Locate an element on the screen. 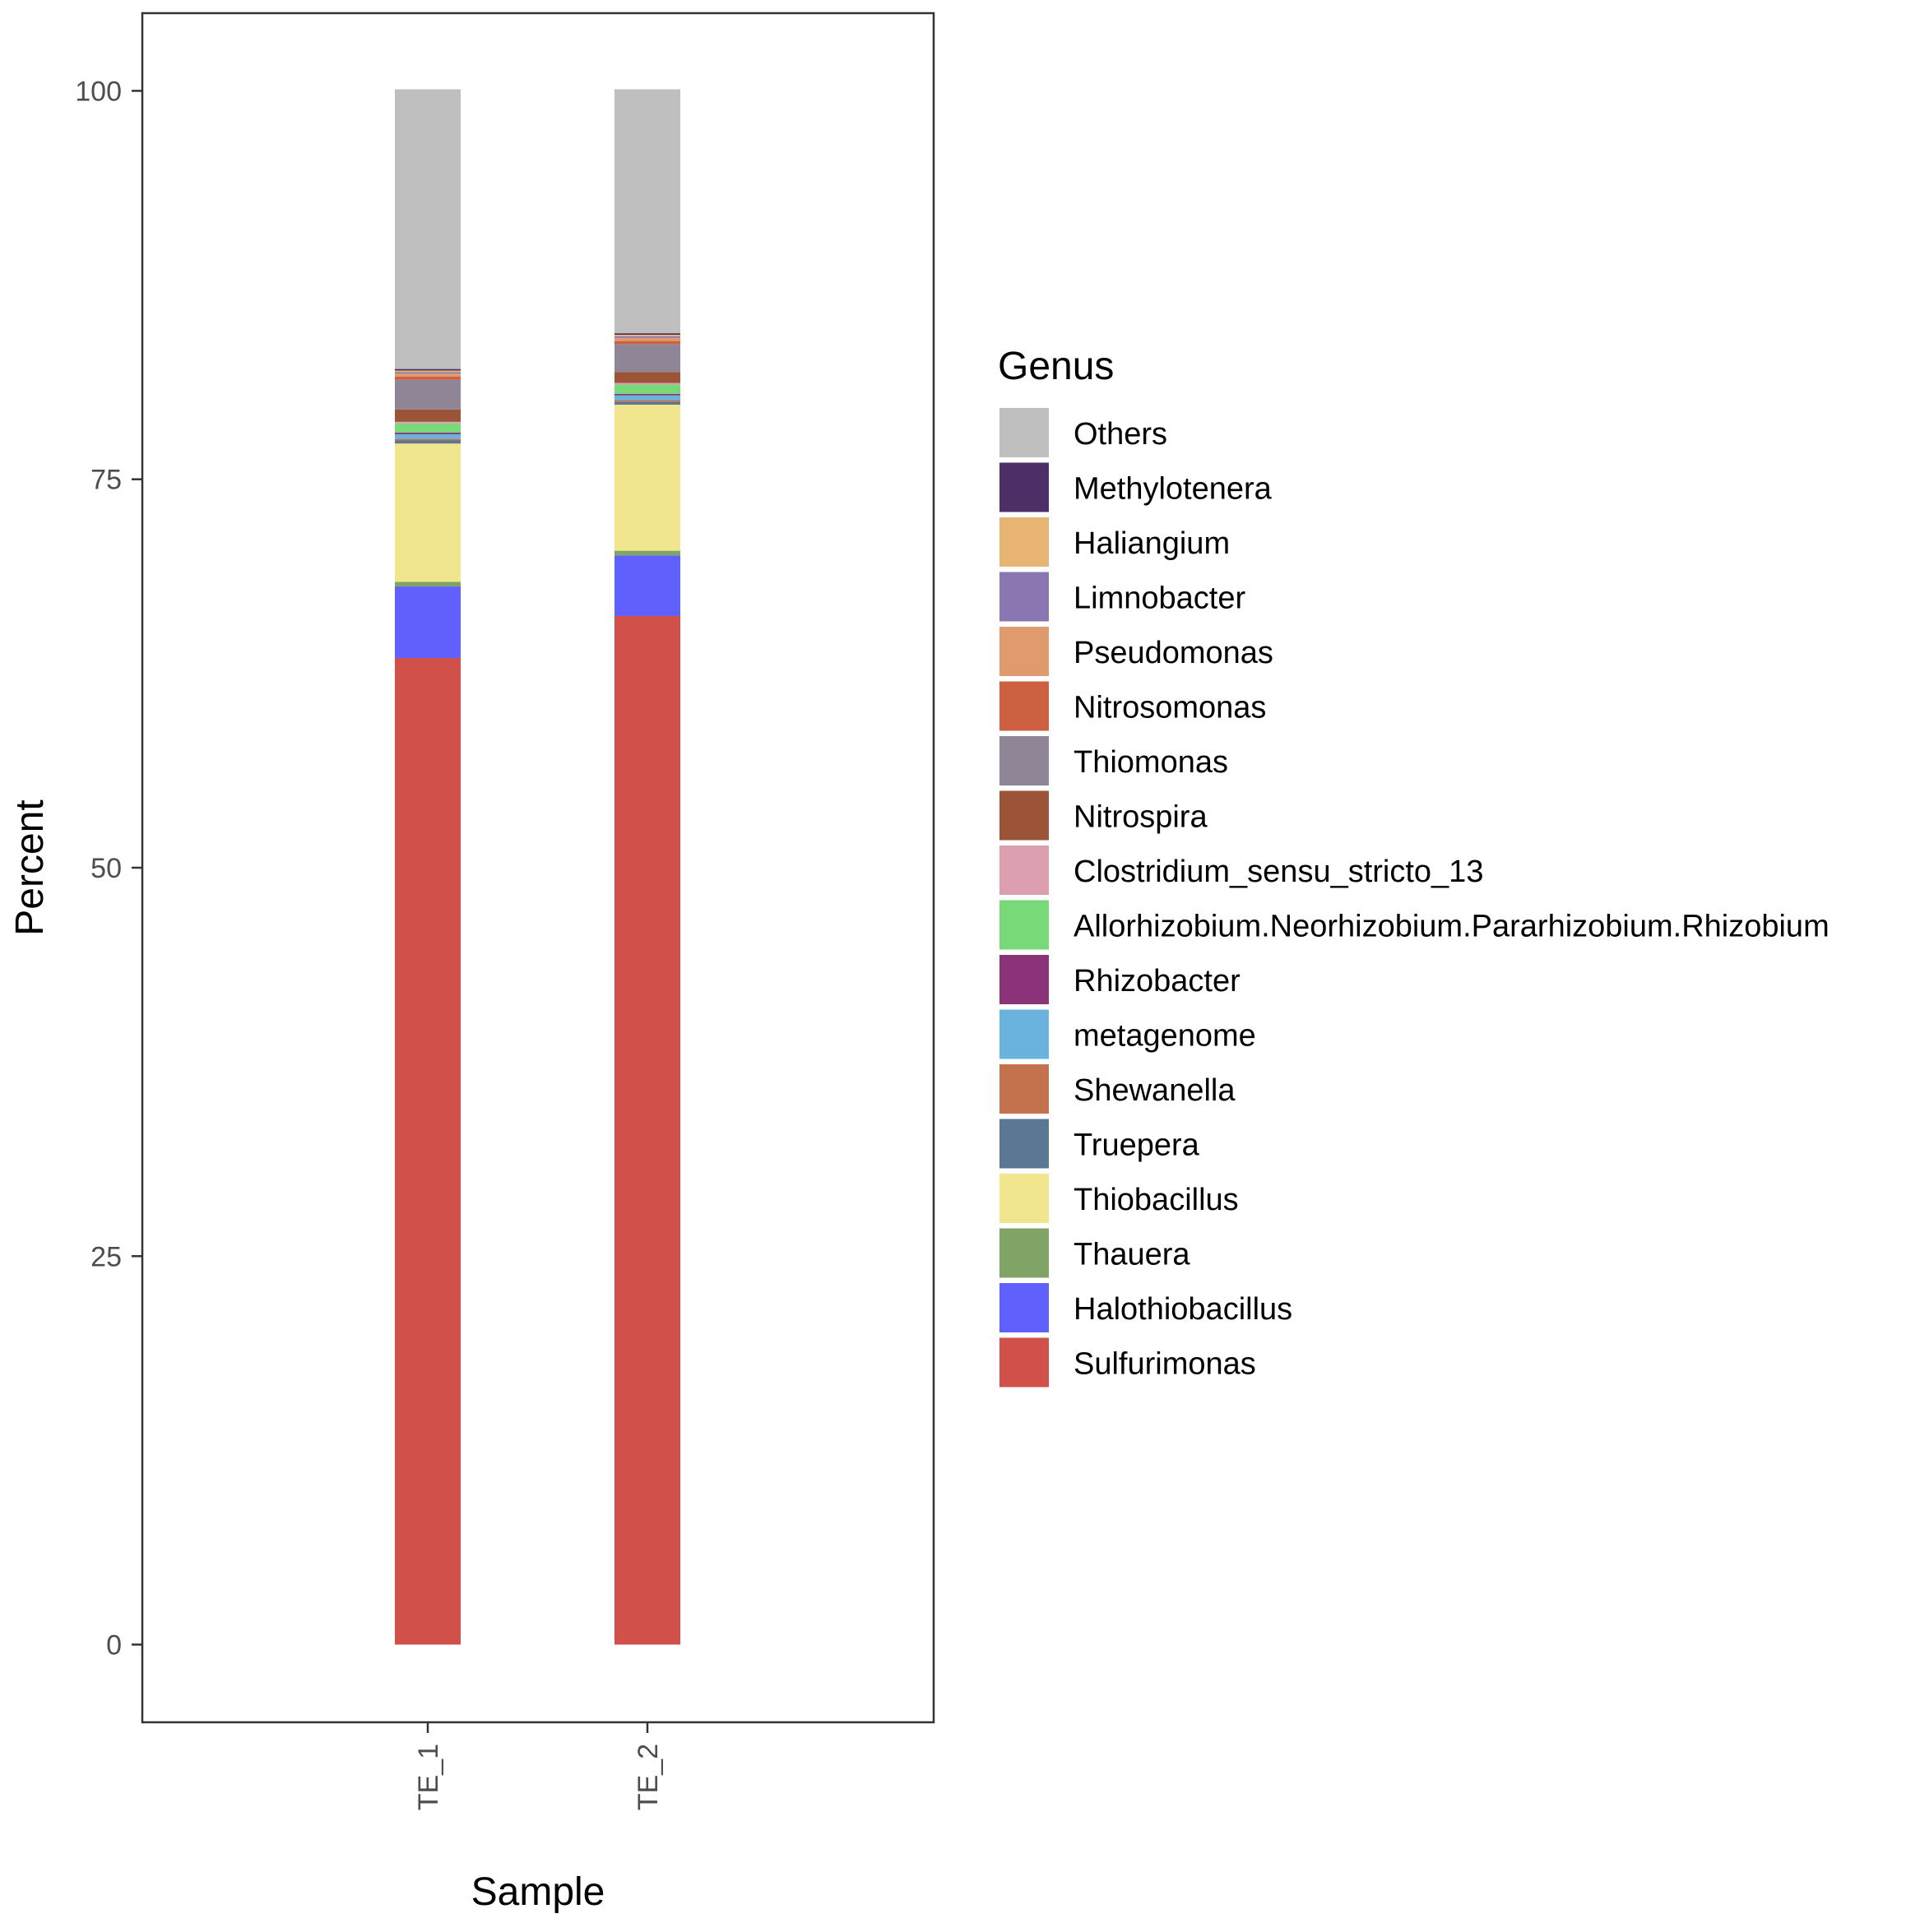  legend-key-metagenome is located at coordinates (1024, 1034).